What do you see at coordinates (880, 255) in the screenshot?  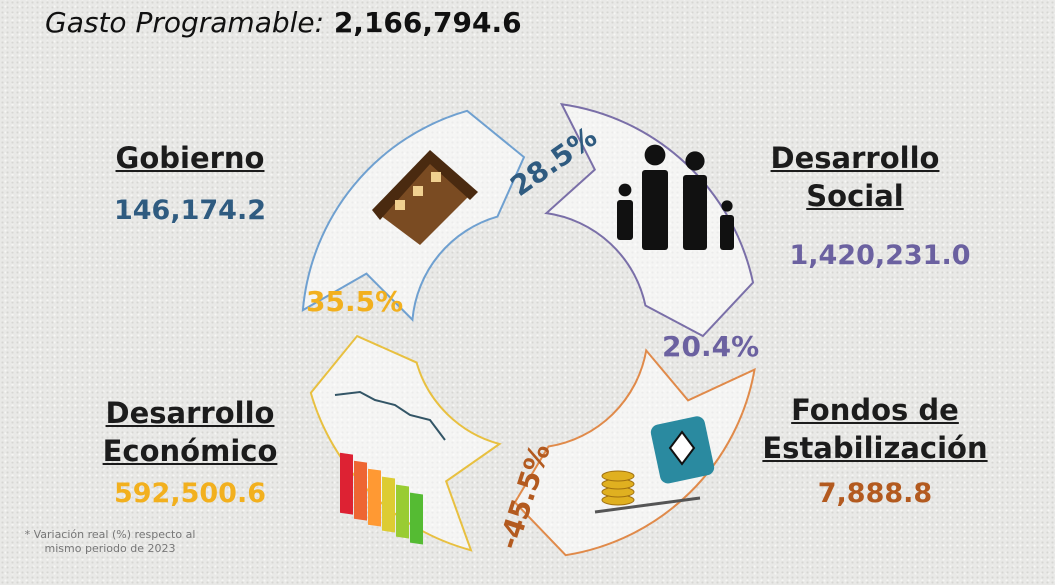 I see `section-amount: 1,420,231.0` at bounding box center [880, 255].